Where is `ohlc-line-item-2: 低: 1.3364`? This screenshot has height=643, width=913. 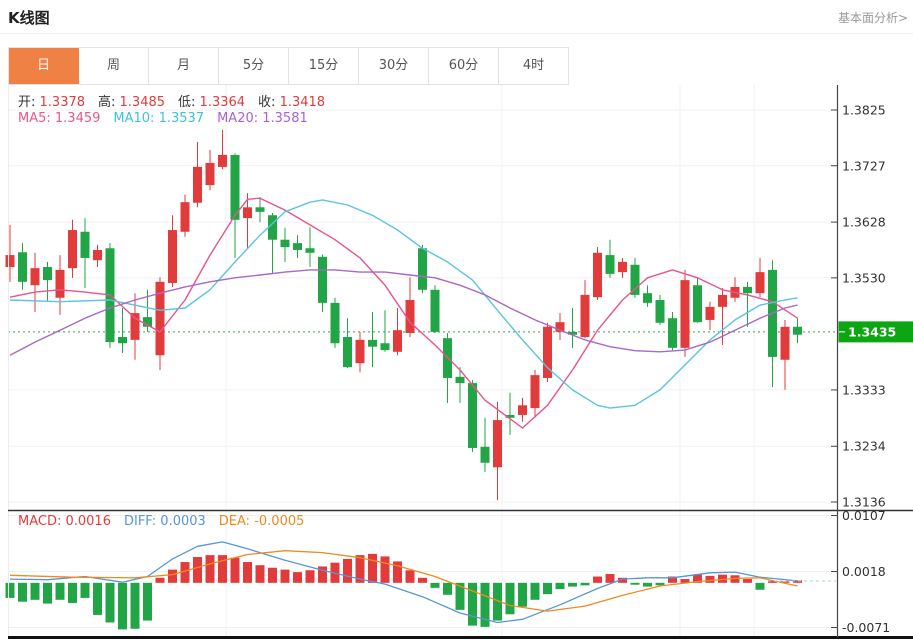
ohlc-line-item-2: 低: 1.3364 is located at coordinates (212, 102).